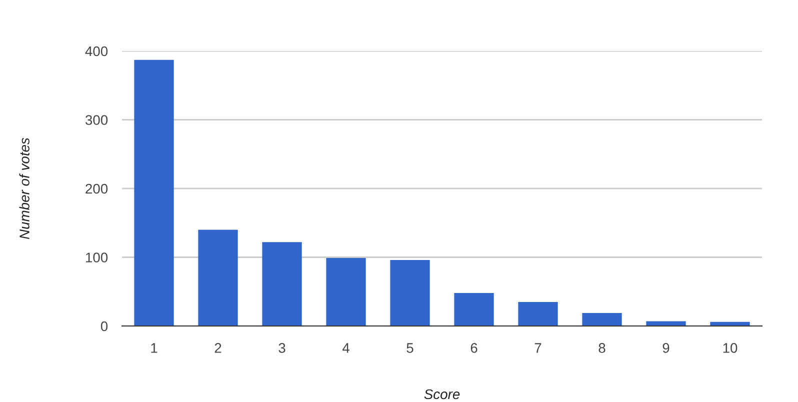  Describe the element at coordinates (104, 326) in the screenshot. I see `y-tick-label: 0` at that location.